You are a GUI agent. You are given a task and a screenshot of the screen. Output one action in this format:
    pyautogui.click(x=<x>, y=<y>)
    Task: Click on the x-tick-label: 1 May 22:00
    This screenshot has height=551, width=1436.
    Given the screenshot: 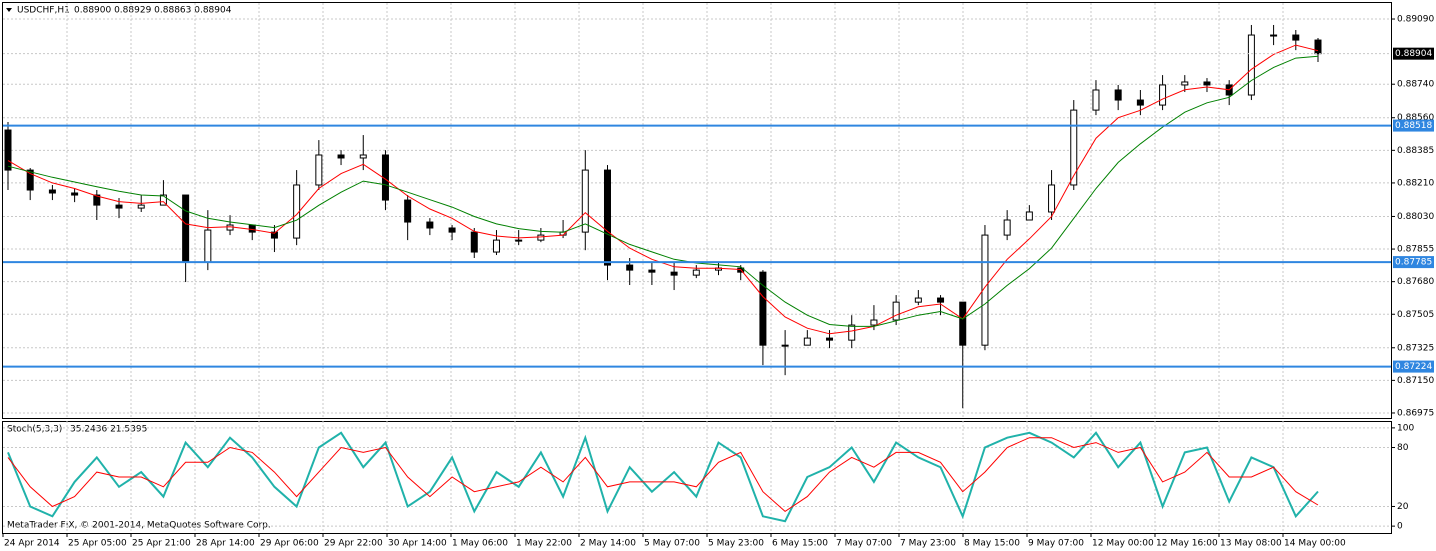 What is the action you would take?
    pyautogui.click(x=544, y=544)
    